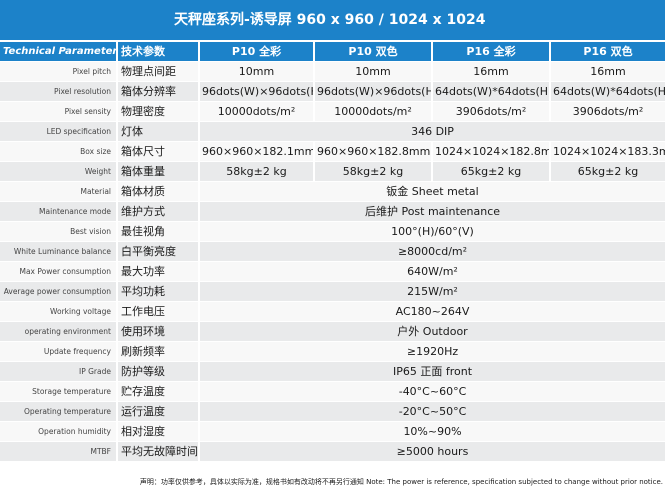 The width and height of the screenshot is (665, 490). I want to click on table-row: Material 箱体材质 钣金 Sheet metal, so click(332, 190).